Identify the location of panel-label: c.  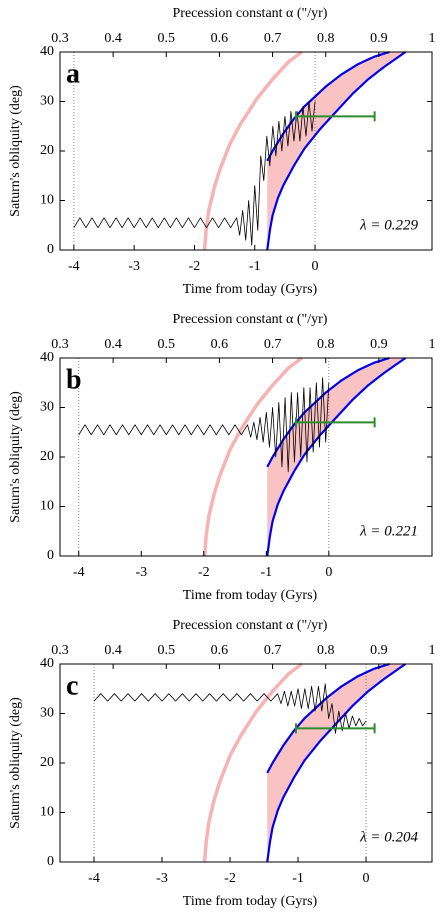
(72, 685).